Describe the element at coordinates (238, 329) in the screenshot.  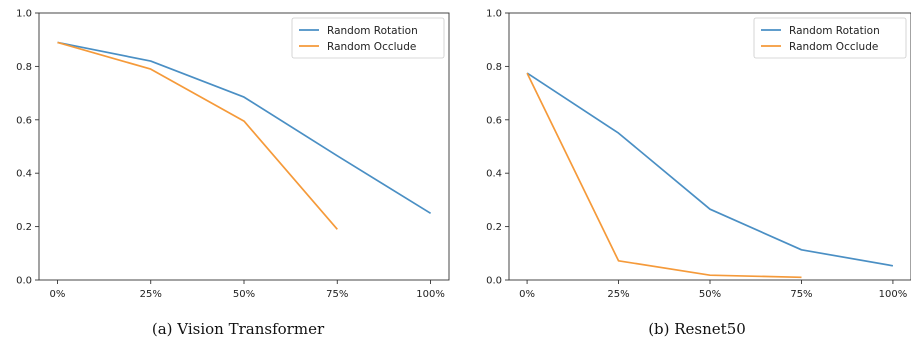
I see `chart-caption: (a) Vision Transformer` at that location.